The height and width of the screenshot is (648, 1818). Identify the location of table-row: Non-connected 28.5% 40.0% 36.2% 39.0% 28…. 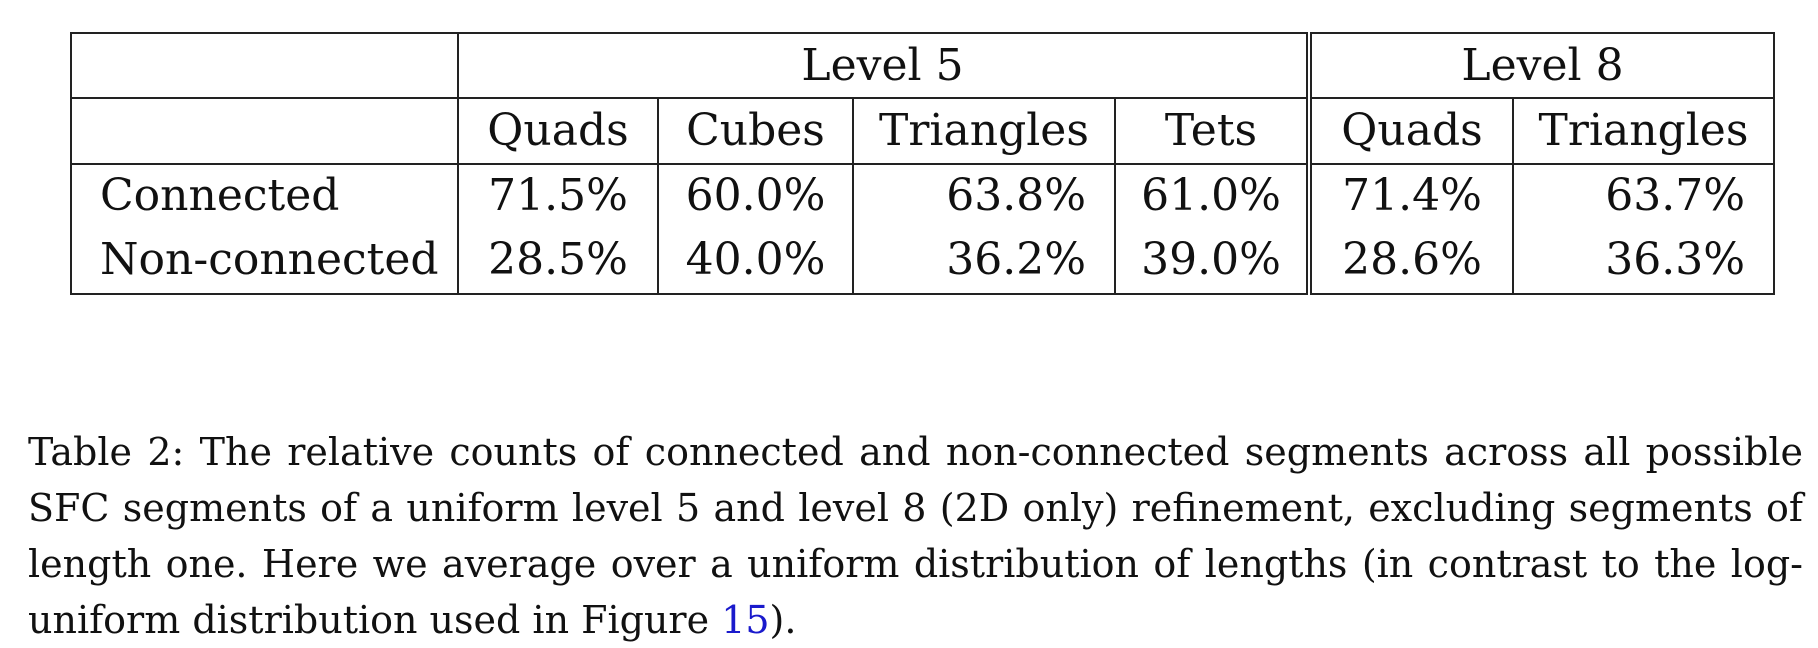
(922, 260).